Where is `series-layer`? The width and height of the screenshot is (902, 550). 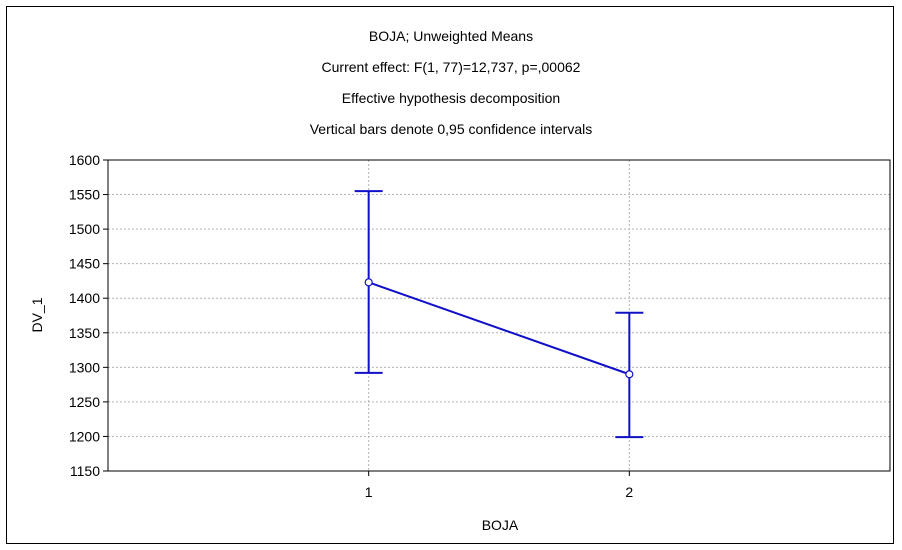
series-layer is located at coordinates (499, 314).